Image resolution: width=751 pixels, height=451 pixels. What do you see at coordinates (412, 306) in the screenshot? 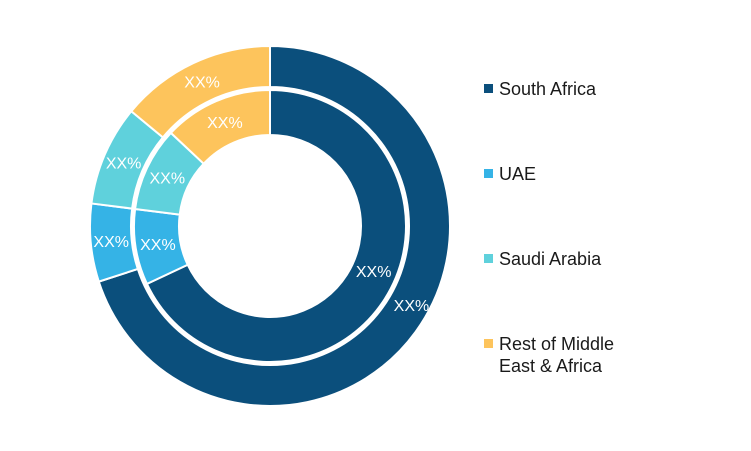
I see `outer-slice-label-south-africa: XX%` at bounding box center [412, 306].